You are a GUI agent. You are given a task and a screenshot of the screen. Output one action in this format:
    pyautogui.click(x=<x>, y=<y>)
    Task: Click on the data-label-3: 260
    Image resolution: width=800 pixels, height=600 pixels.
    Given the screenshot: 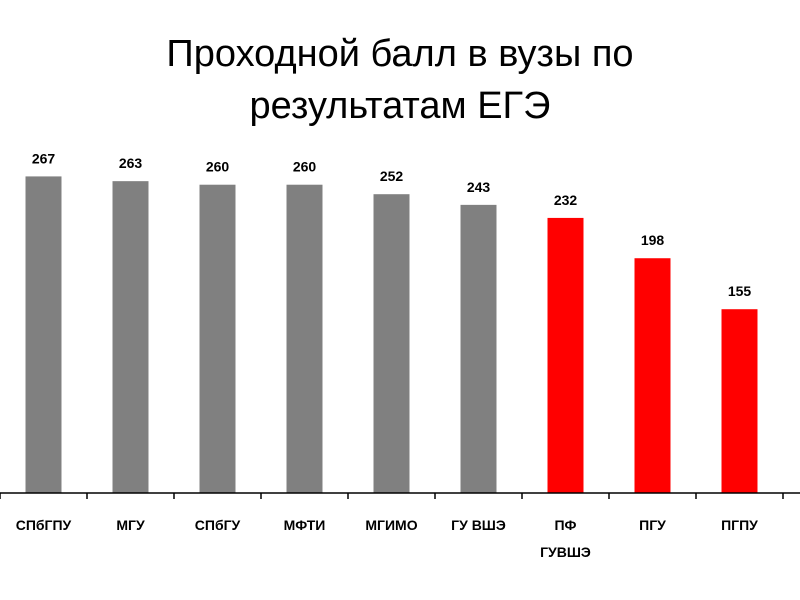 What is the action you would take?
    pyautogui.click(x=218, y=167)
    